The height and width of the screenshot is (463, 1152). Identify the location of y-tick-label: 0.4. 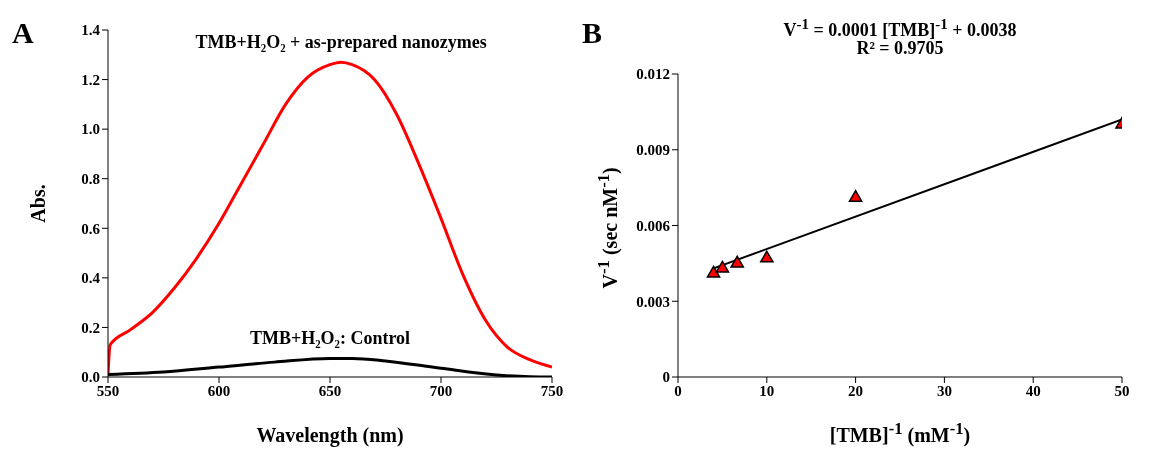
(91, 278).